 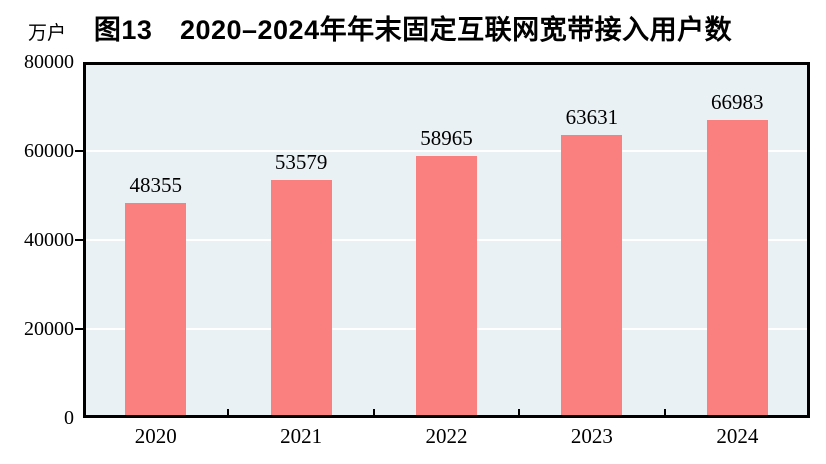 What do you see at coordinates (155, 184) in the screenshot?
I see `bar-value-label: 48355` at bounding box center [155, 184].